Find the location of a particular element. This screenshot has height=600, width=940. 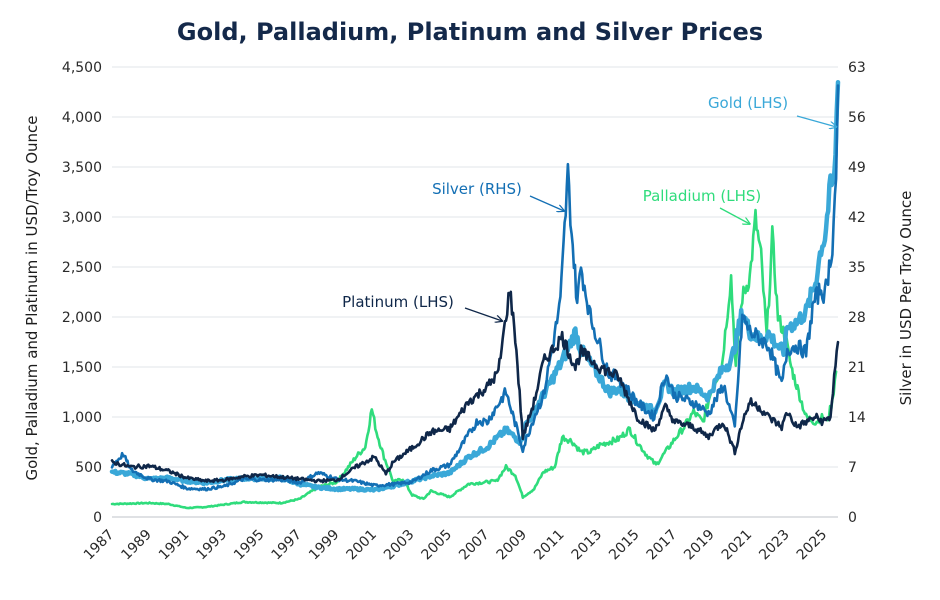

y-tick-right: 63 is located at coordinates (857, 68).